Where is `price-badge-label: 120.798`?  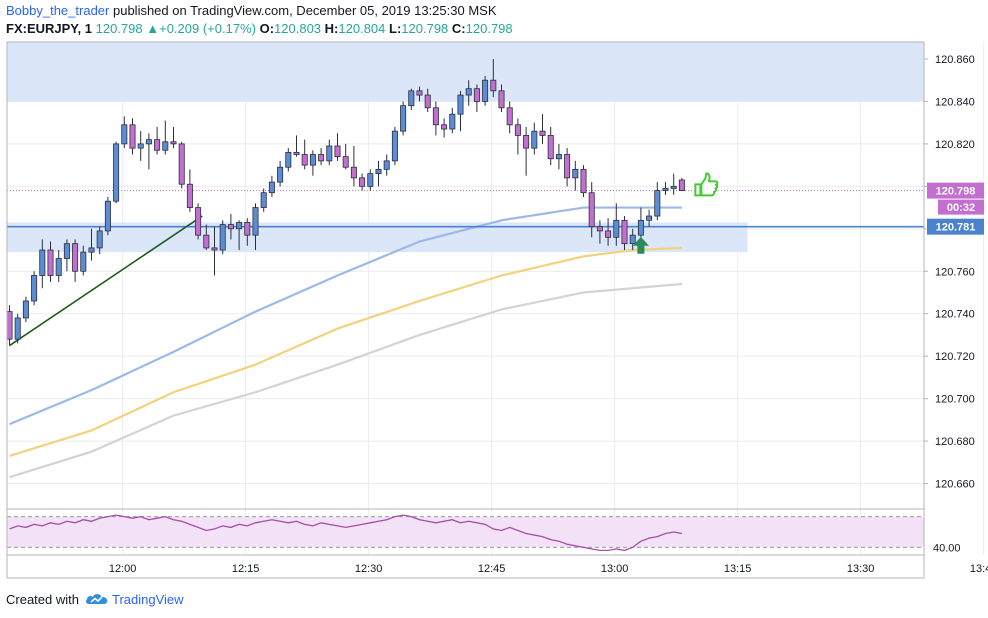 price-badge-label: 120.798 is located at coordinates (956, 192).